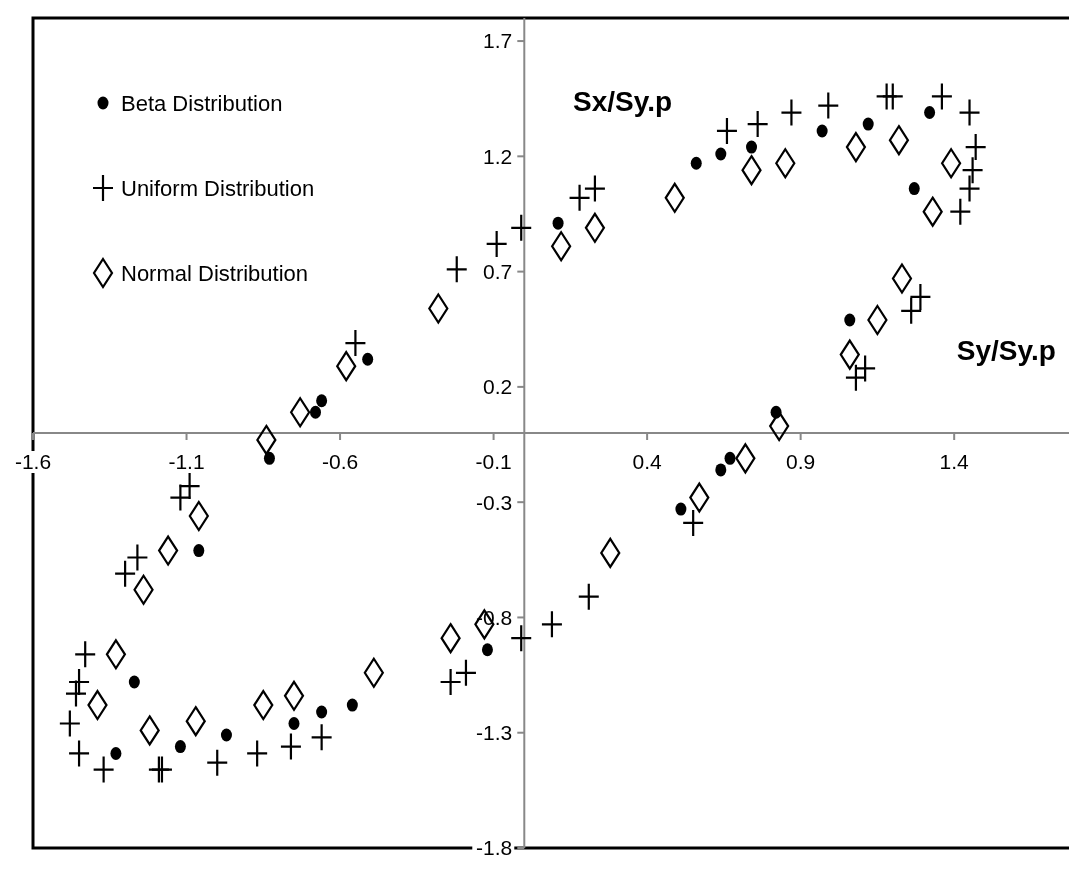  What do you see at coordinates (801, 461) in the screenshot?
I see `x-tick-label: 0.9` at bounding box center [801, 461].